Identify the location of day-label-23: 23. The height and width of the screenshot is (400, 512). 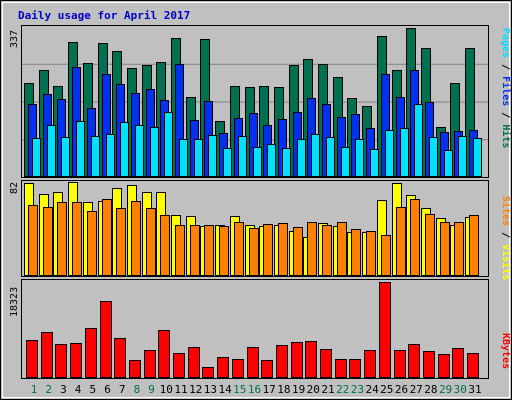
(357, 389).